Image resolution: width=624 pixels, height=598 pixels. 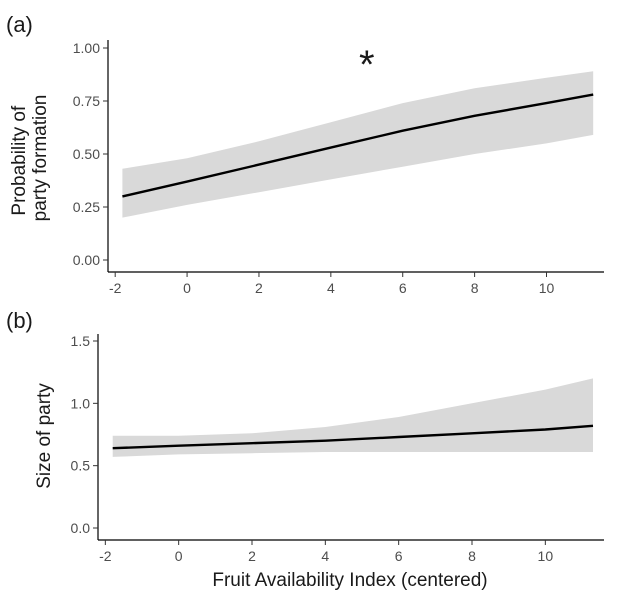 I want to click on panel-a-y-tick-label: 0.75, so click(x=86, y=101).